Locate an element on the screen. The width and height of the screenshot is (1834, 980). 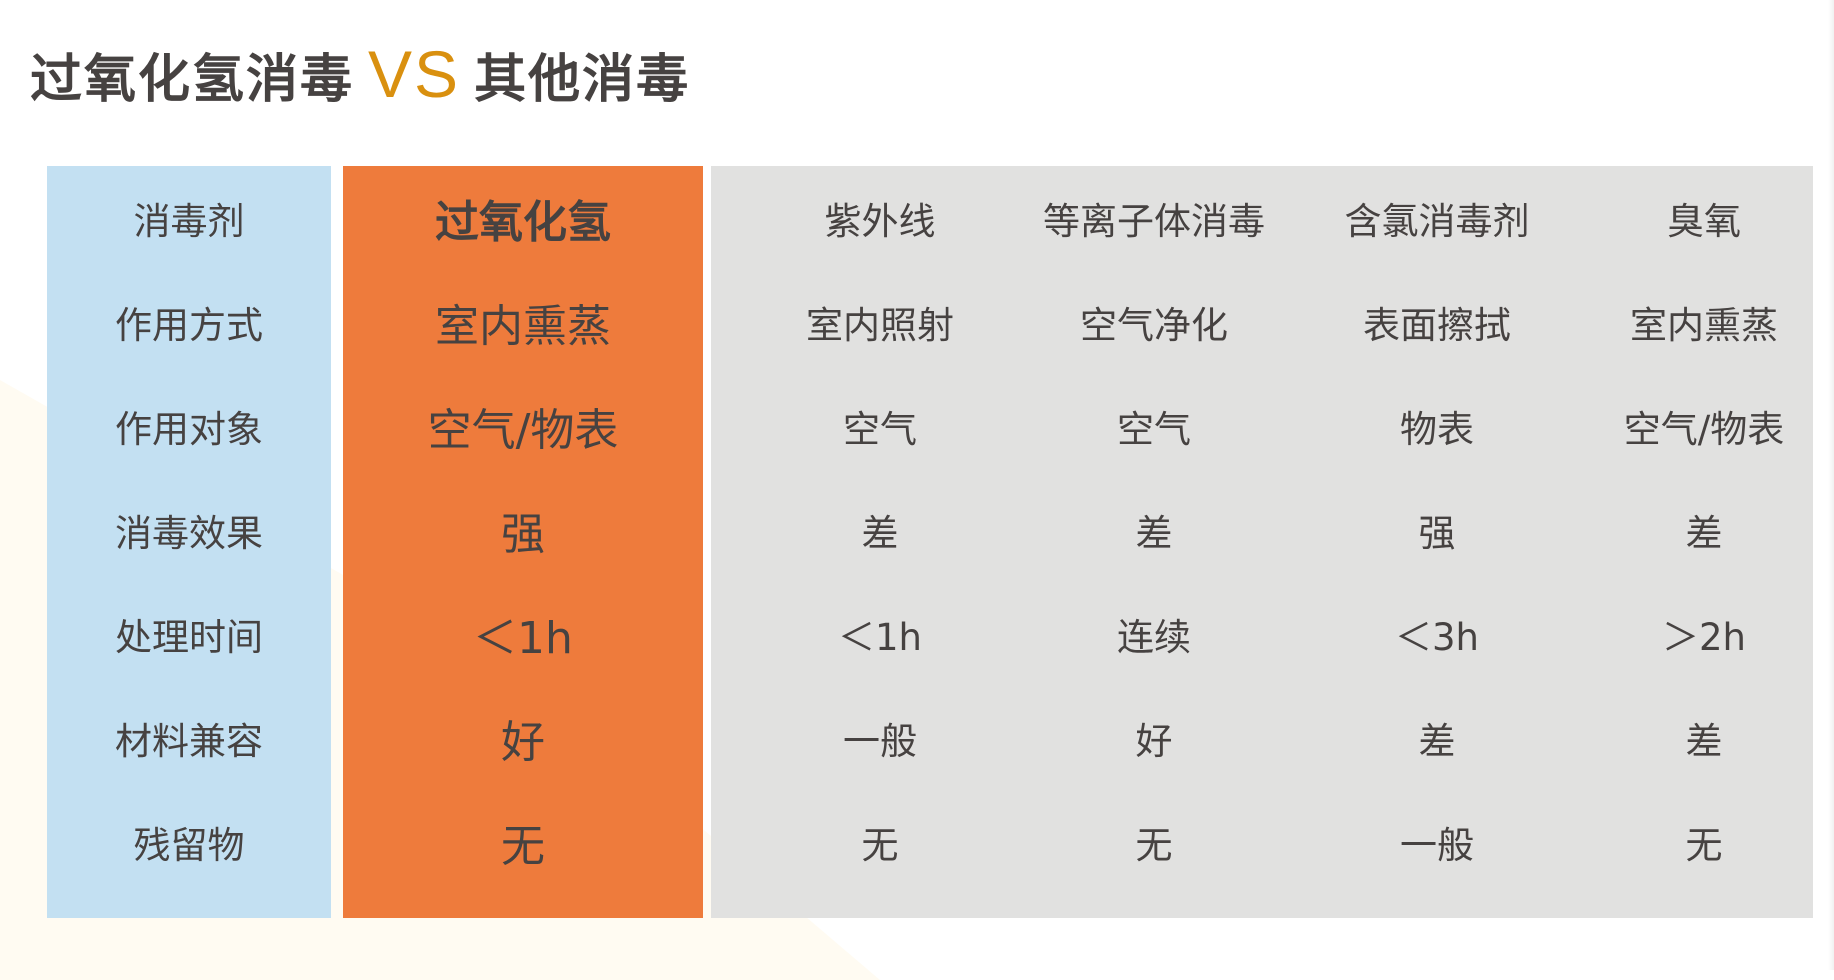
row-label: 作用方式 is located at coordinates (189, 325).